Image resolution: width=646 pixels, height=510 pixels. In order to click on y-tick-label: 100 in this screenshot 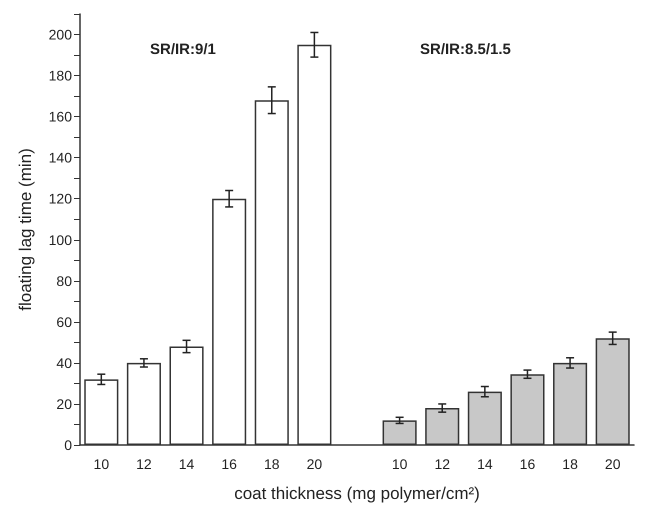, I will do `click(60, 240)`.